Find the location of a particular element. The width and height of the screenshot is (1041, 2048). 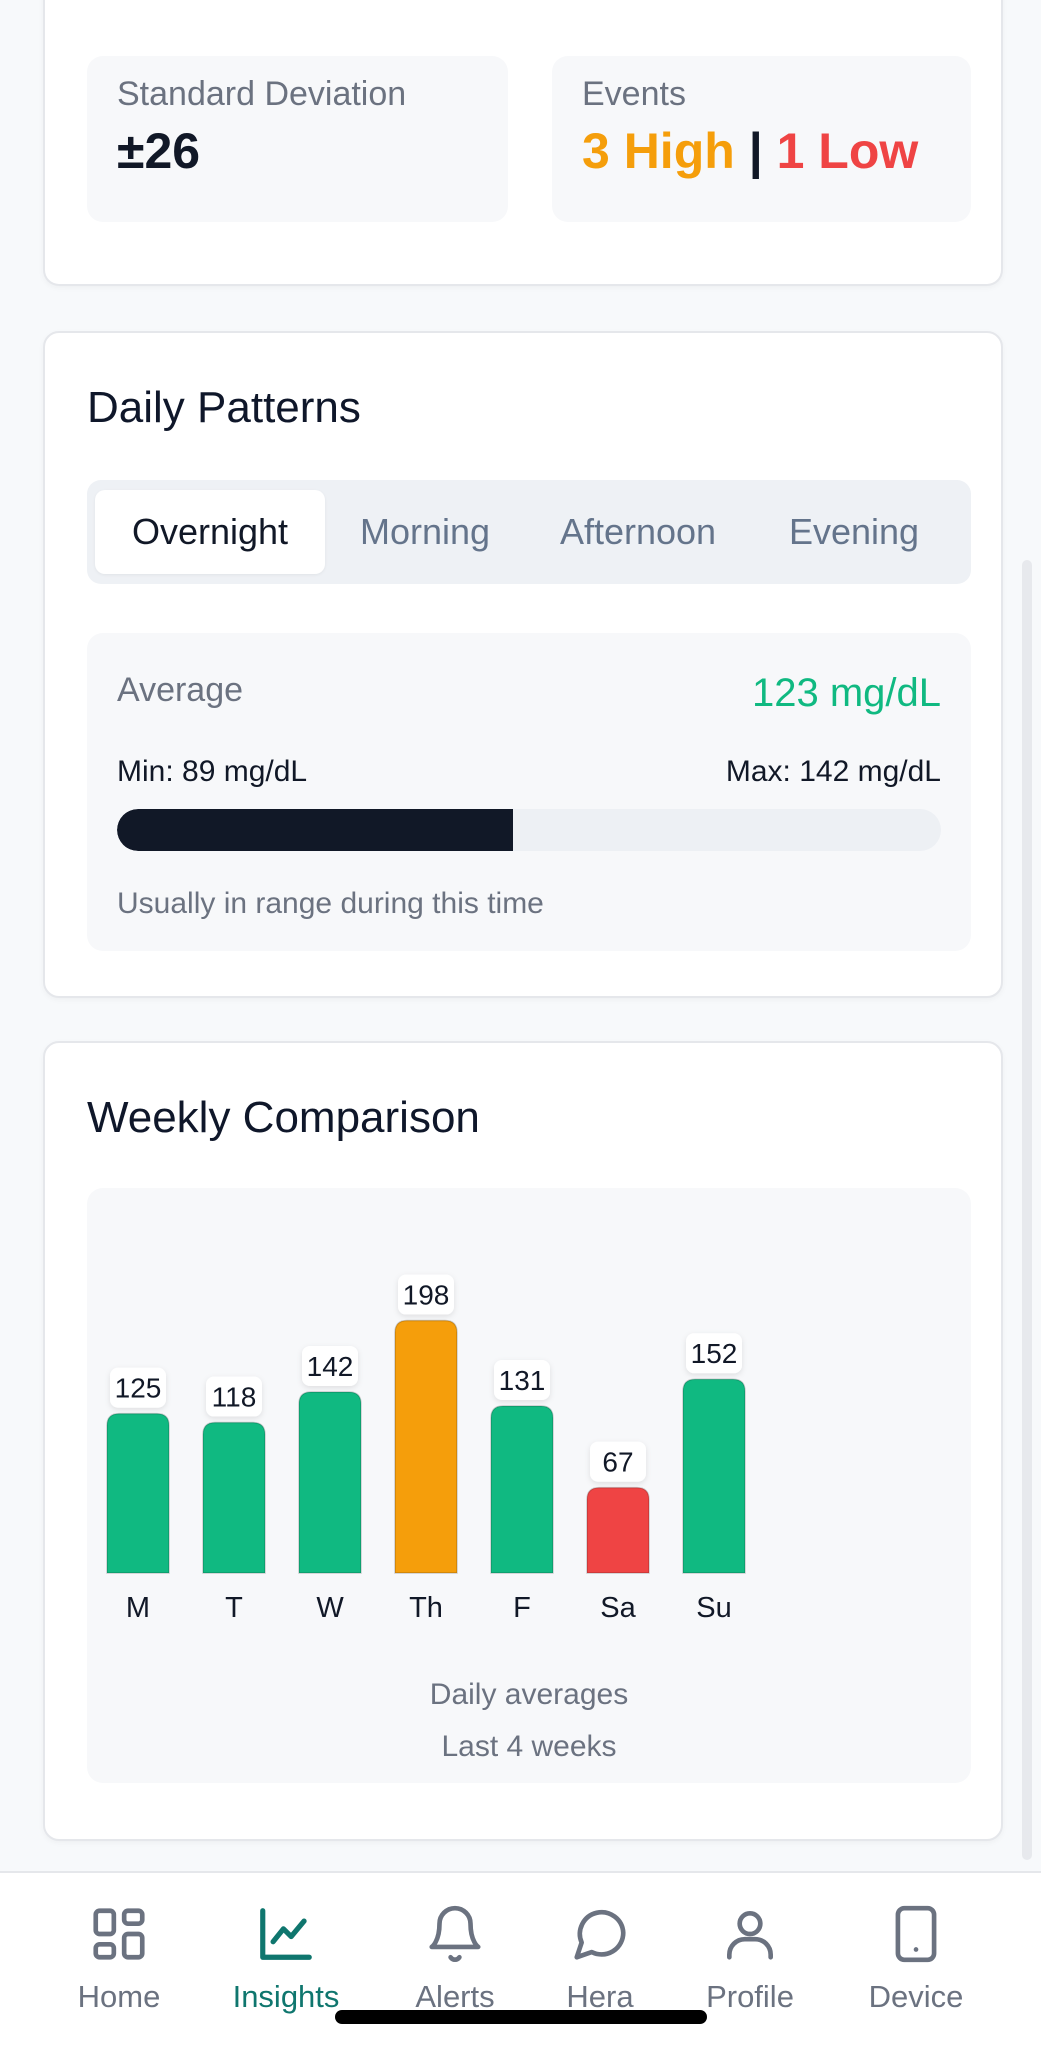

value-label-su: 152 is located at coordinates (714, 1353).